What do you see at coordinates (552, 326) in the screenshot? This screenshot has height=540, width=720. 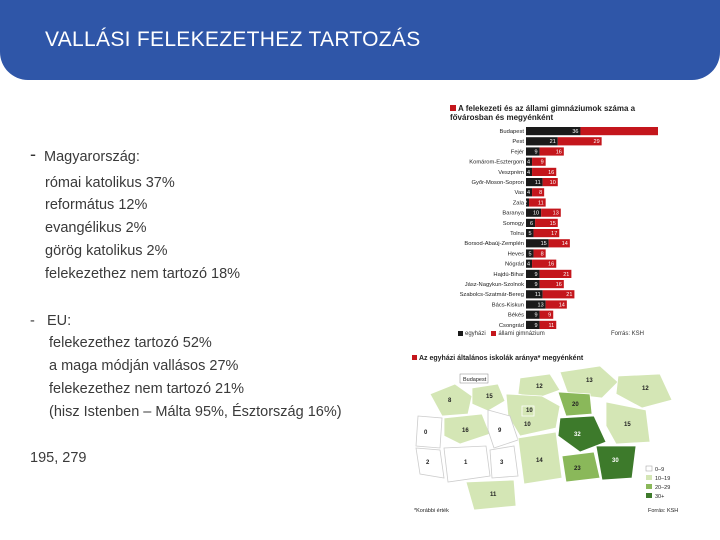 I see `bar-value-allami: 11` at bounding box center [552, 326].